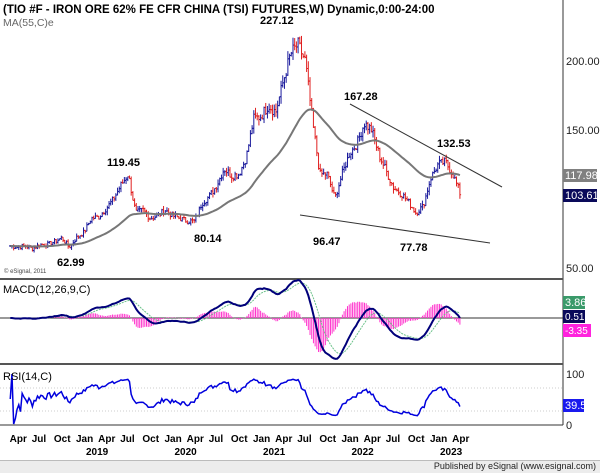  I want to click on label-62: 62.99, so click(71, 263).